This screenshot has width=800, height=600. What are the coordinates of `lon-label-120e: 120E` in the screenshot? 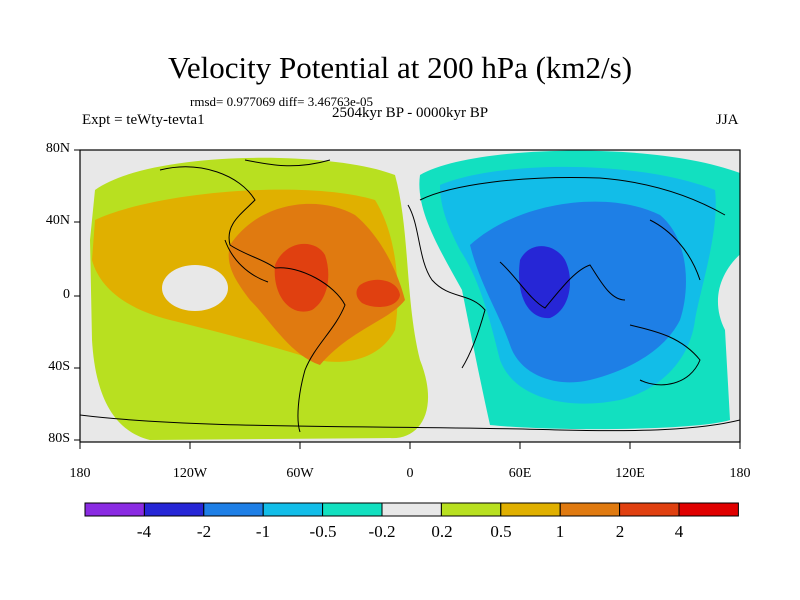 It's located at (630, 473).